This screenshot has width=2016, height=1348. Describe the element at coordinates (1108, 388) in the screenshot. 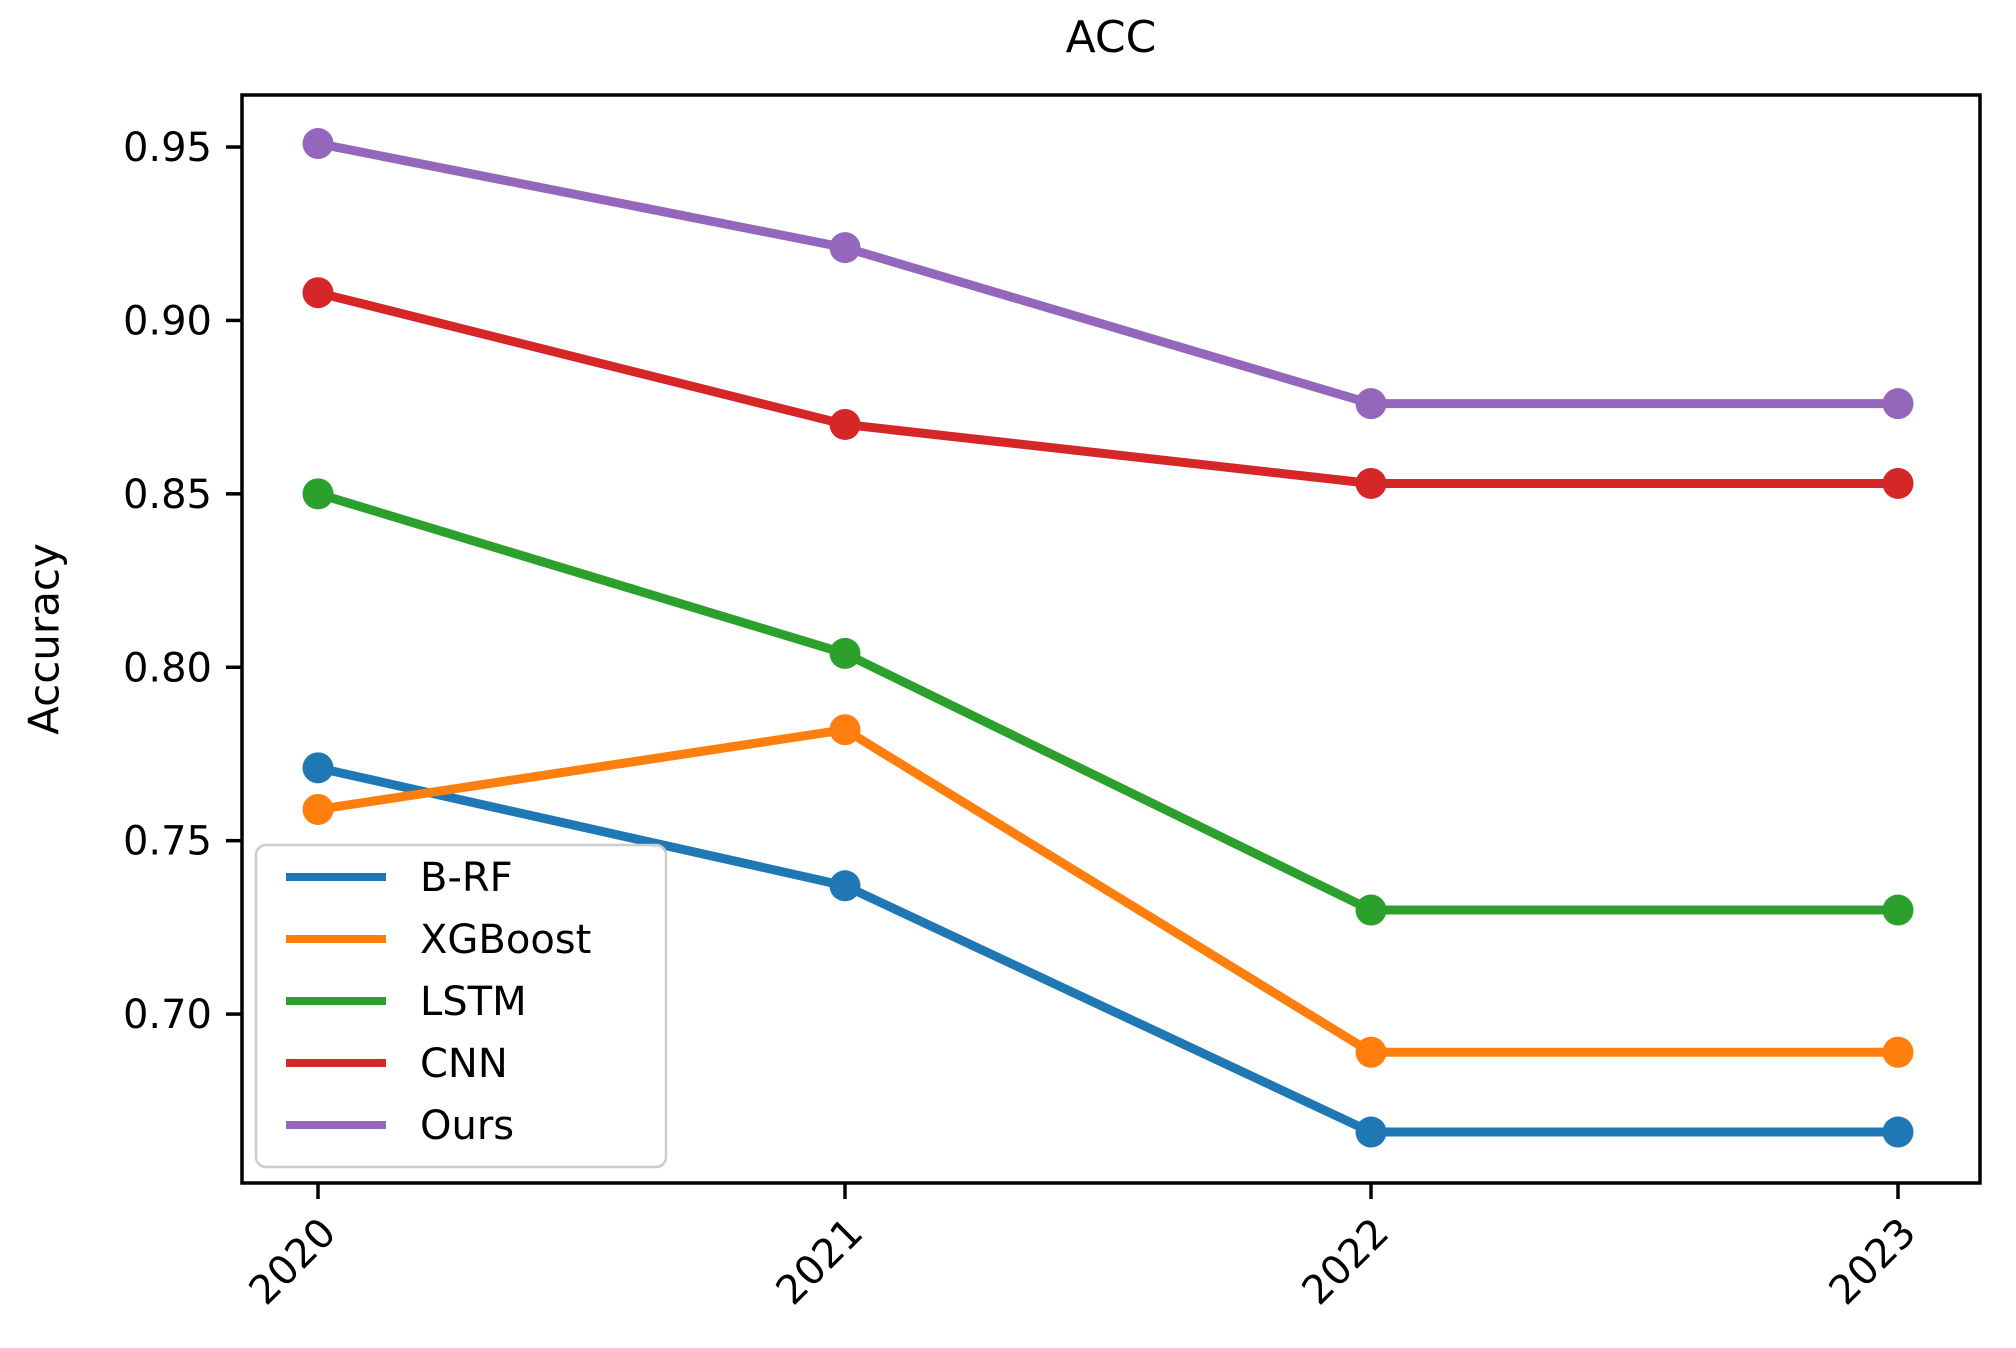

I see `series-line-cnn` at that location.